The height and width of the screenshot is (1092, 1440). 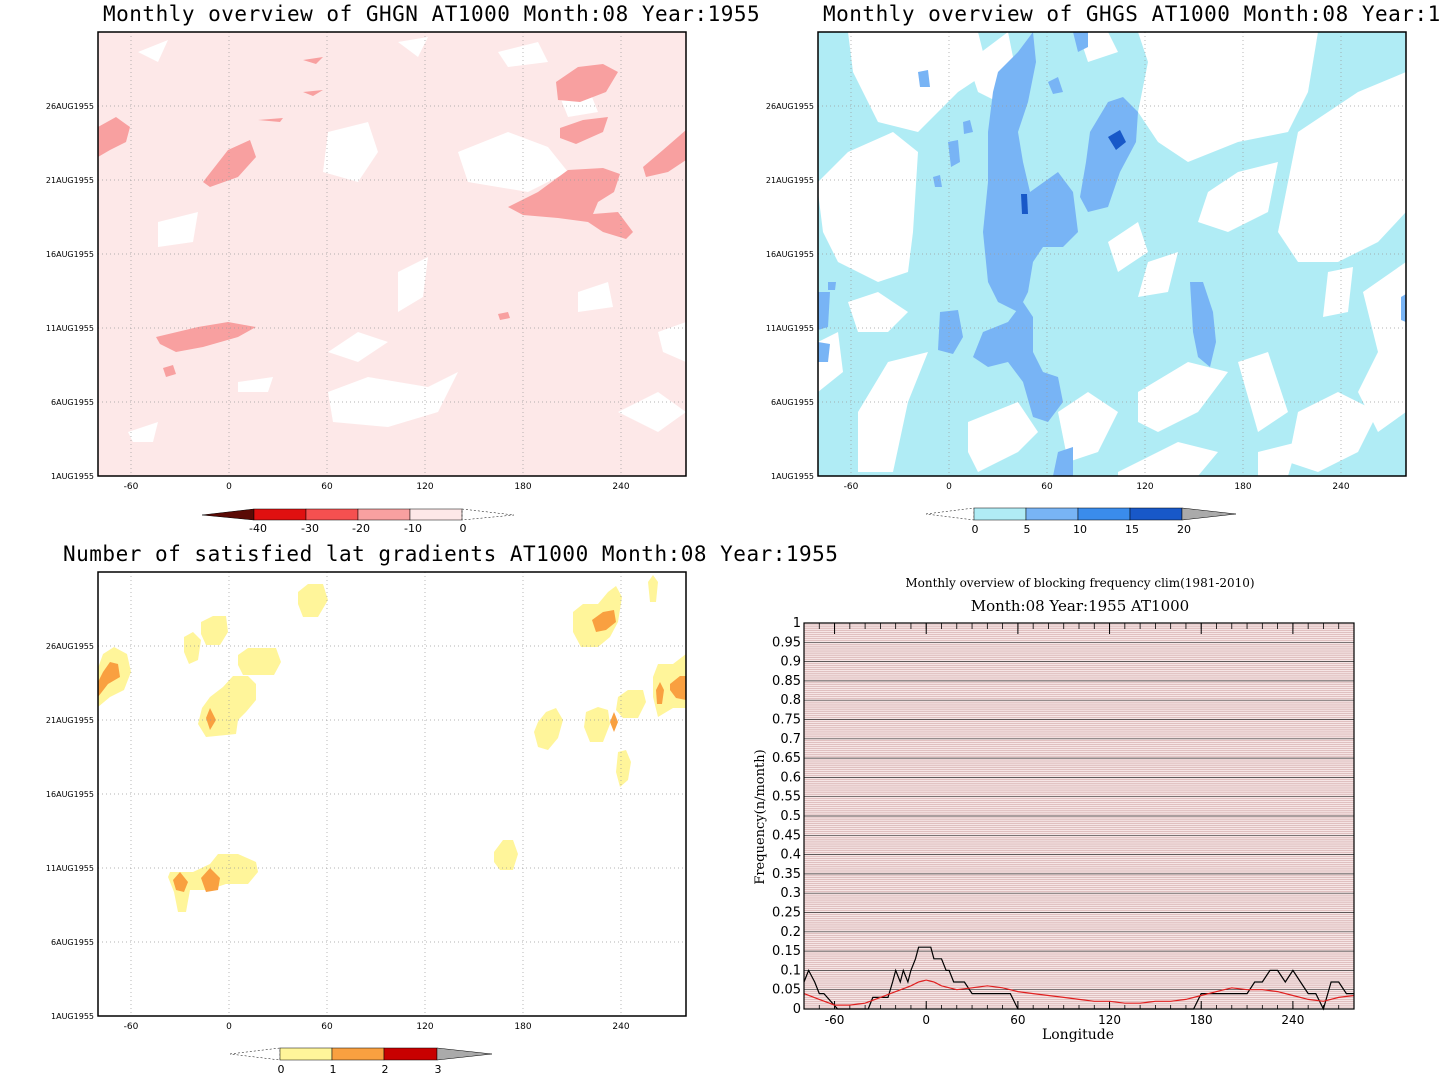 I want to click on ghgs-legend-label: 15, so click(x=1132, y=529).